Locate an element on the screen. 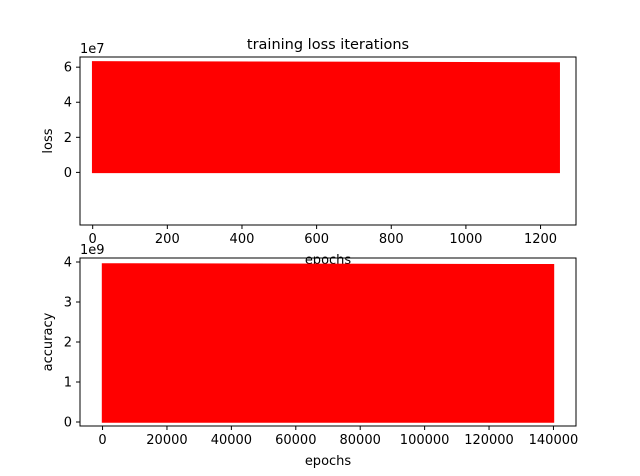 This screenshot has width=640, height=476. loss-y-tick-label: 0 is located at coordinates (68, 173).